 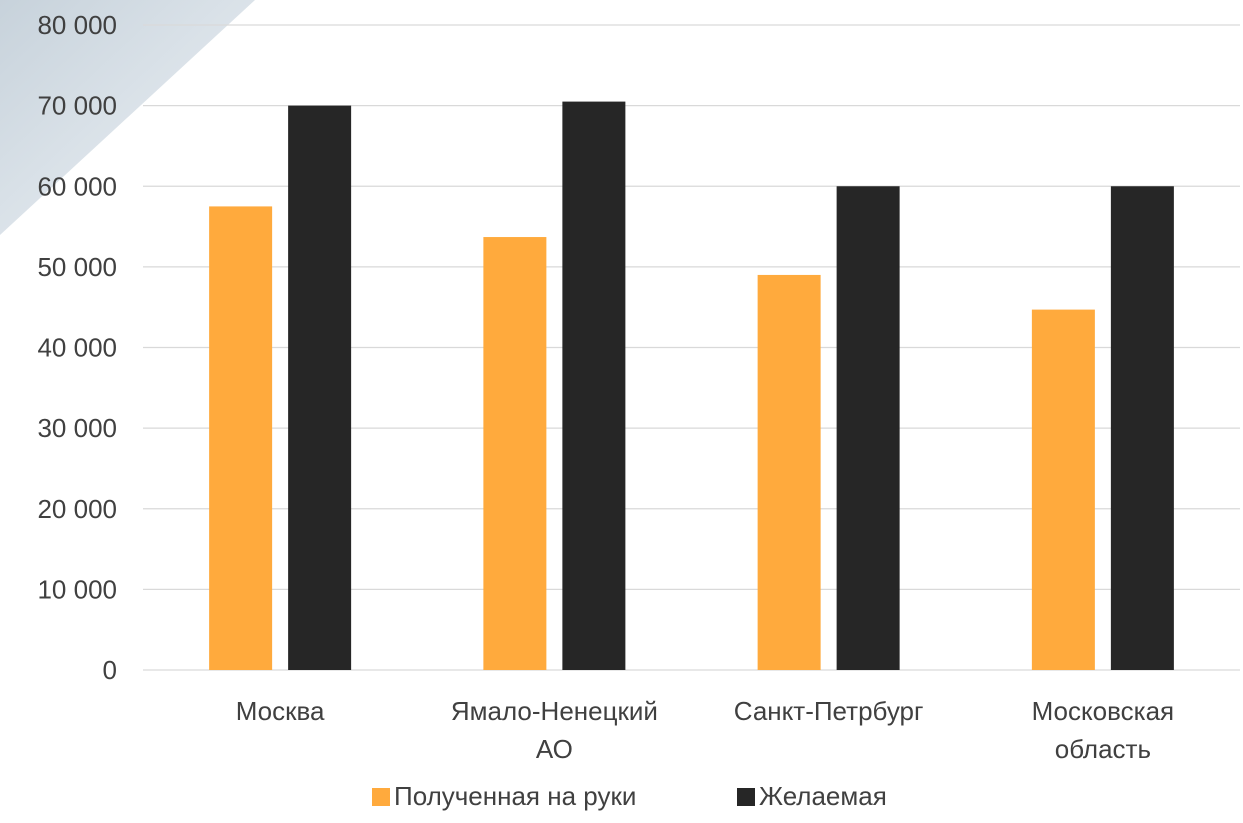 What do you see at coordinates (77, 509) in the screenshot?
I see `y-tick-label: 20 000` at bounding box center [77, 509].